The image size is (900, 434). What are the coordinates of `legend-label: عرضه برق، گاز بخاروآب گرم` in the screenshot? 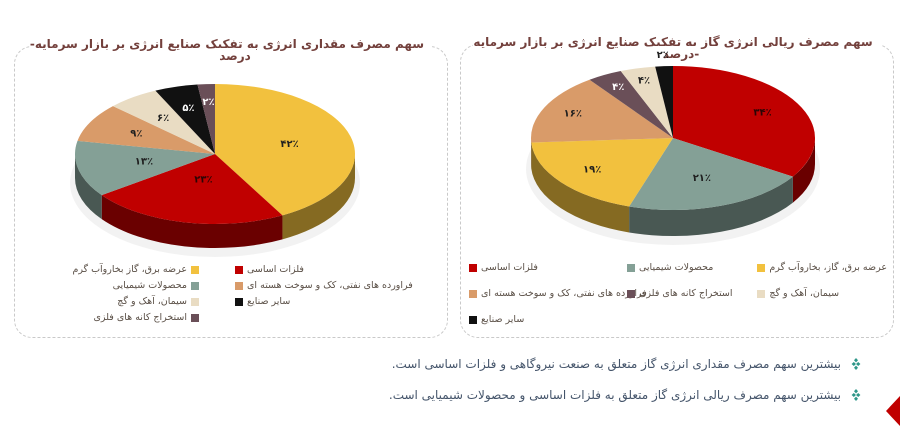 It's located at (129, 269).